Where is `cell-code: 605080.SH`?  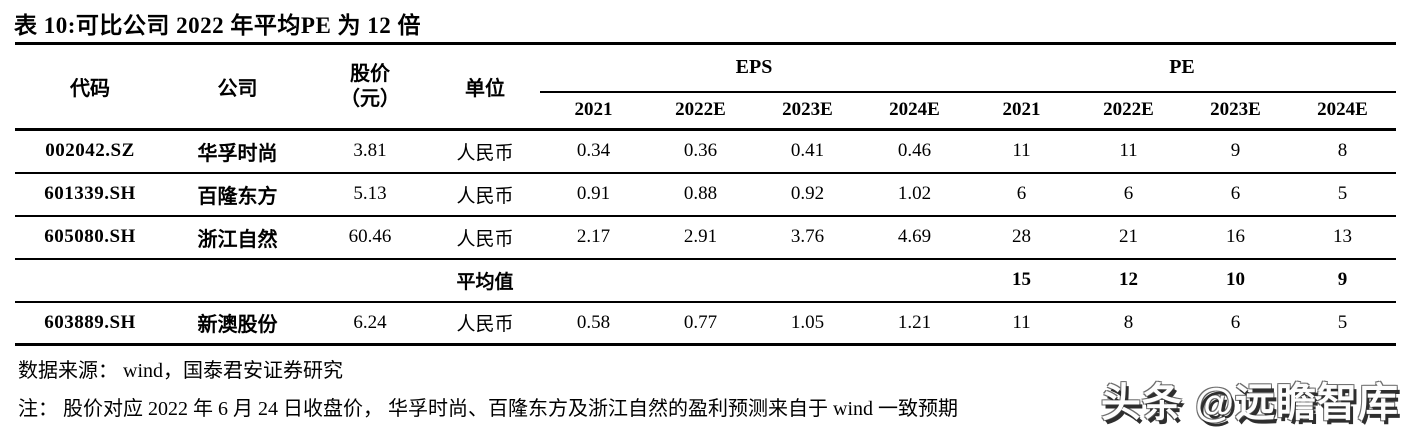
cell-code: 605080.SH is located at coordinates (90, 237).